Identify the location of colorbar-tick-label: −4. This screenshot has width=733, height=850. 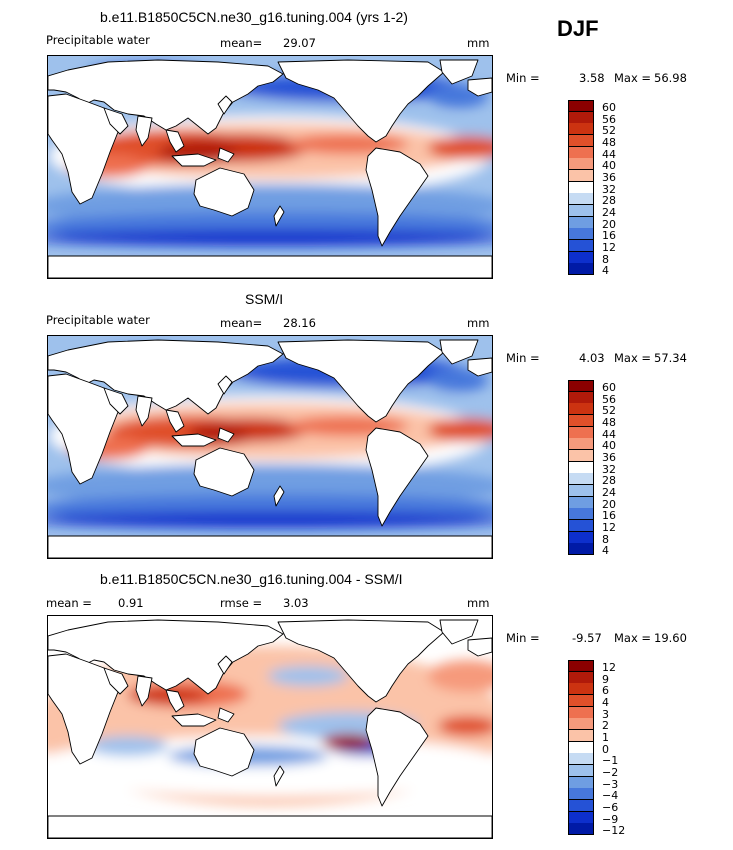
(610, 796).